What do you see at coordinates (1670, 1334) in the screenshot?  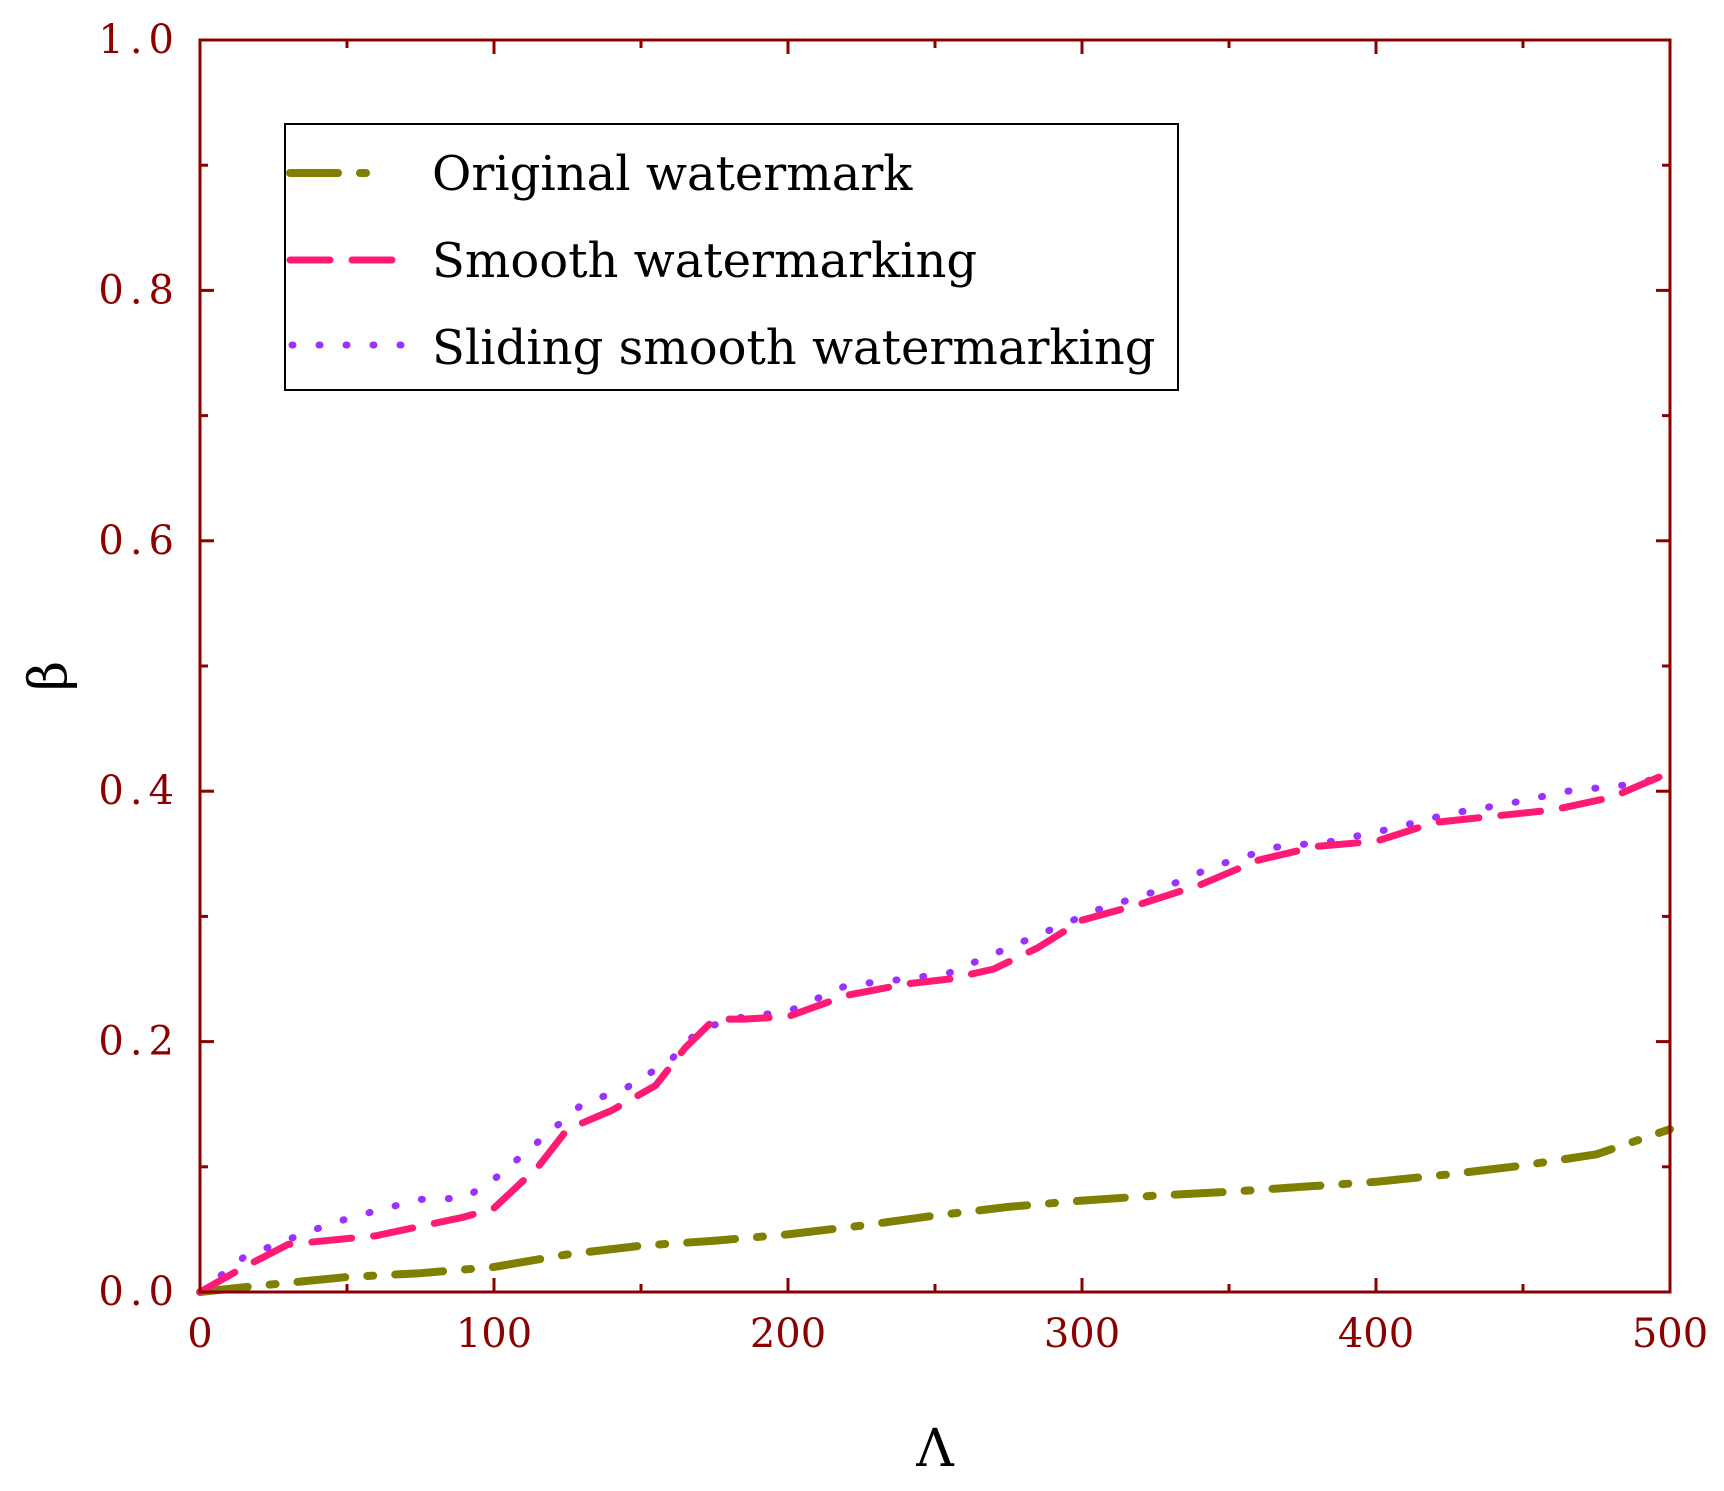 I see `x-tick-label: 500` at bounding box center [1670, 1334].